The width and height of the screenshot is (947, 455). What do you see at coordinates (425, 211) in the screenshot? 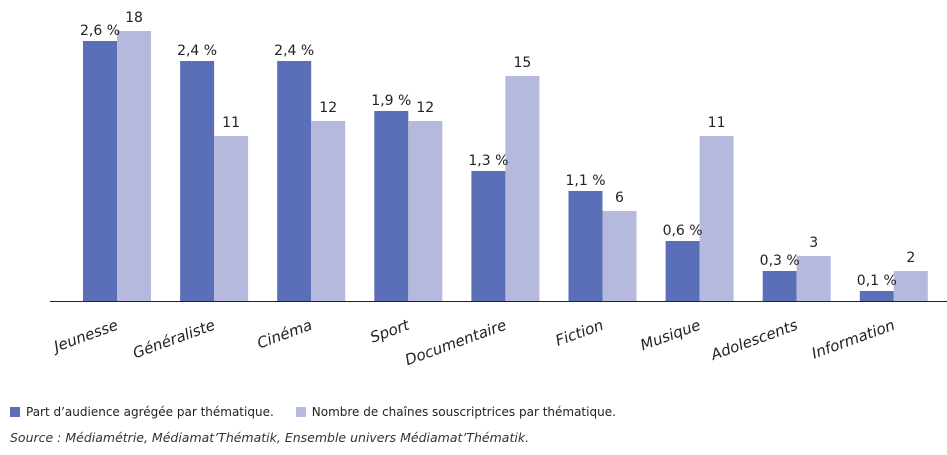
I see `bar-chaines-sport` at bounding box center [425, 211].